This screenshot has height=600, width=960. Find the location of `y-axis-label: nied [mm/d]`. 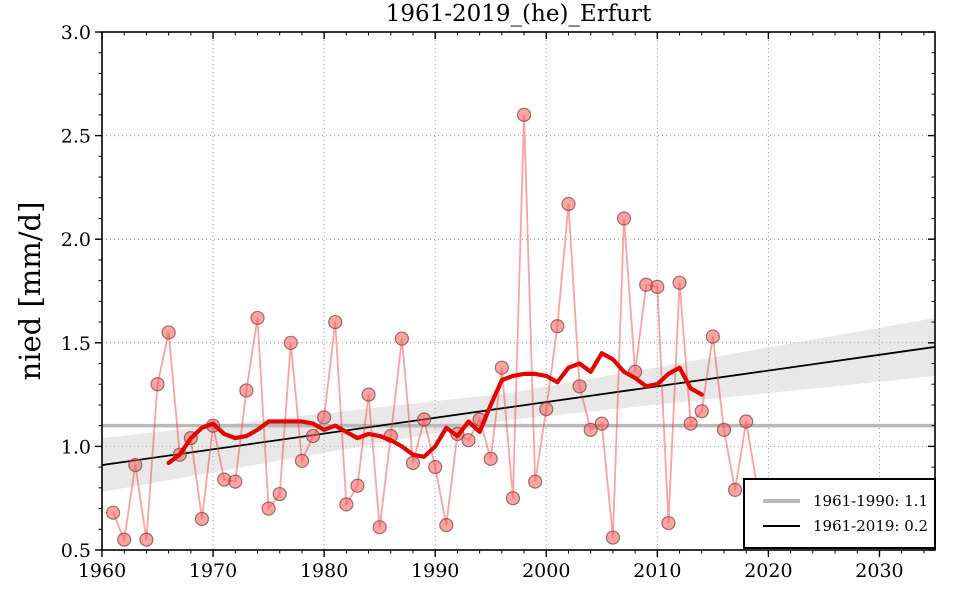

y-axis-label: nied [mm/d] is located at coordinates (30, 291).